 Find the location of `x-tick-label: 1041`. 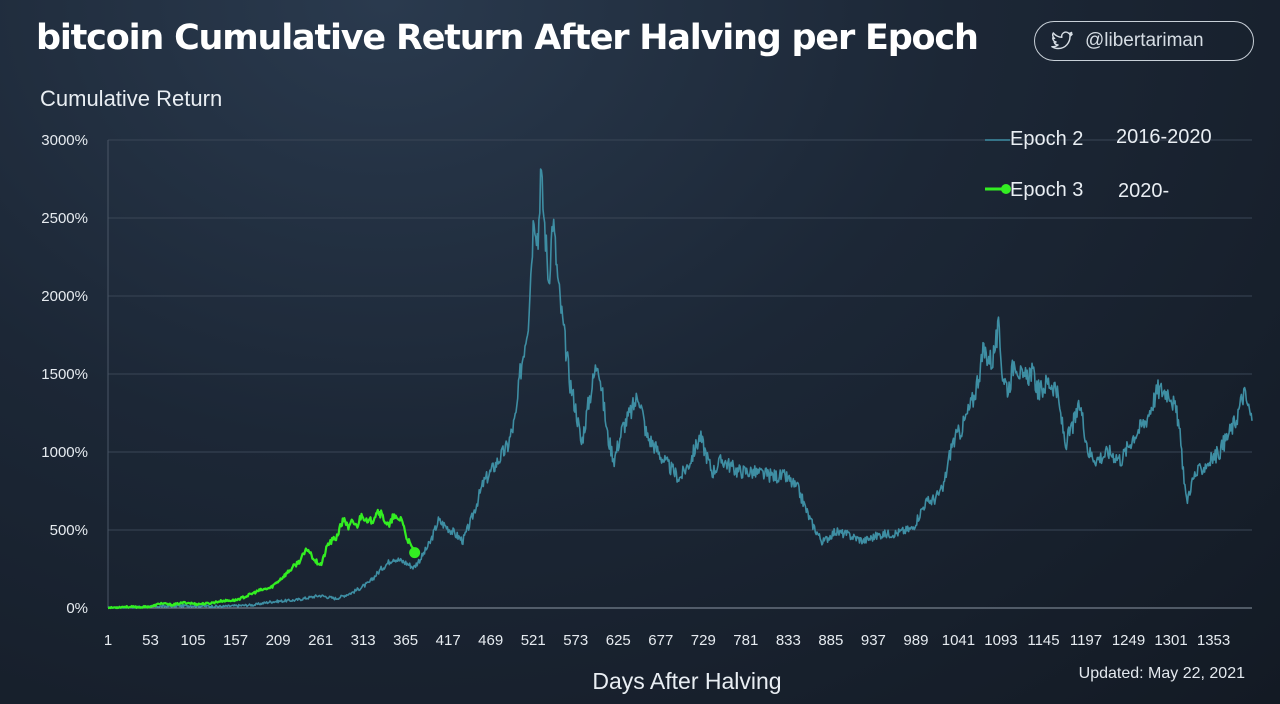

x-tick-label: 1041 is located at coordinates (958, 640).